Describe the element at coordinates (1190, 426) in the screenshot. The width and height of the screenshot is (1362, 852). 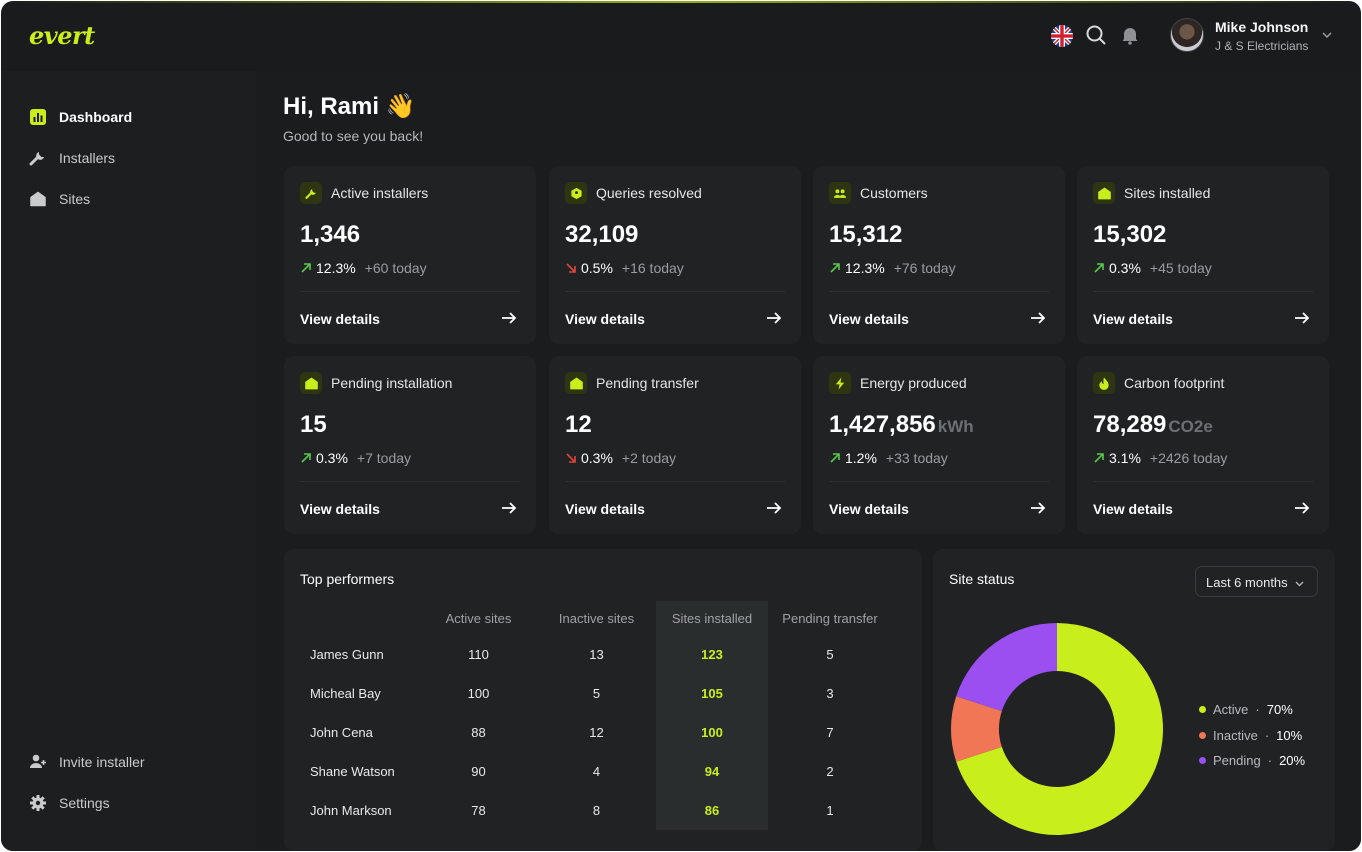
I see `card-unit: CO2e` at that location.